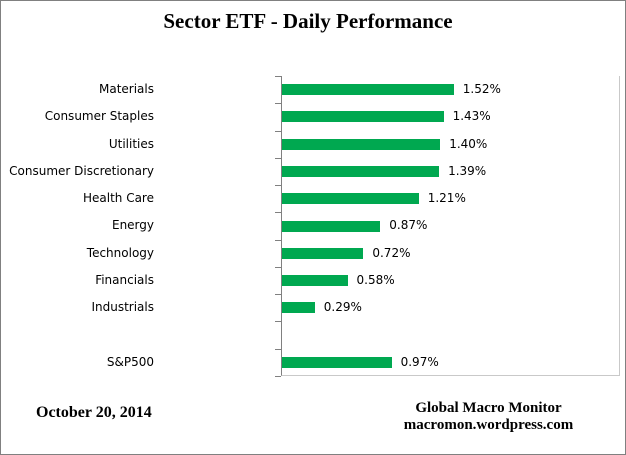 The width and height of the screenshot is (626, 455). Describe the element at coordinates (467, 170) in the screenshot. I see `value-label: 1.39%` at that location.